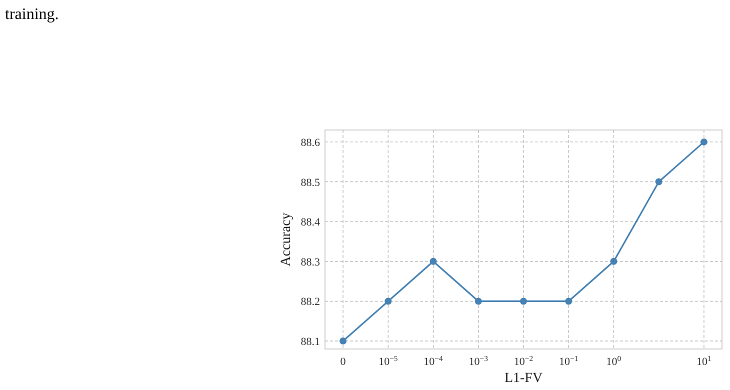  What do you see at coordinates (524, 361) in the screenshot?
I see `x-tick-label: 10$^{−2}$` at bounding box center [524, 361].